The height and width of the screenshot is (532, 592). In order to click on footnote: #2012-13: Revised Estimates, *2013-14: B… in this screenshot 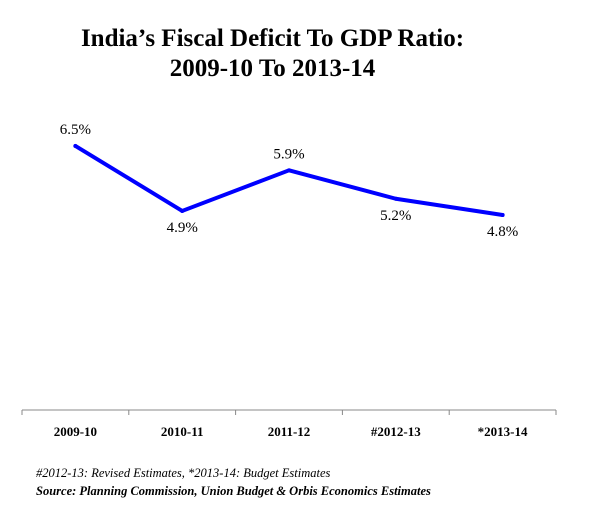, I will do `click(183, 473)`.